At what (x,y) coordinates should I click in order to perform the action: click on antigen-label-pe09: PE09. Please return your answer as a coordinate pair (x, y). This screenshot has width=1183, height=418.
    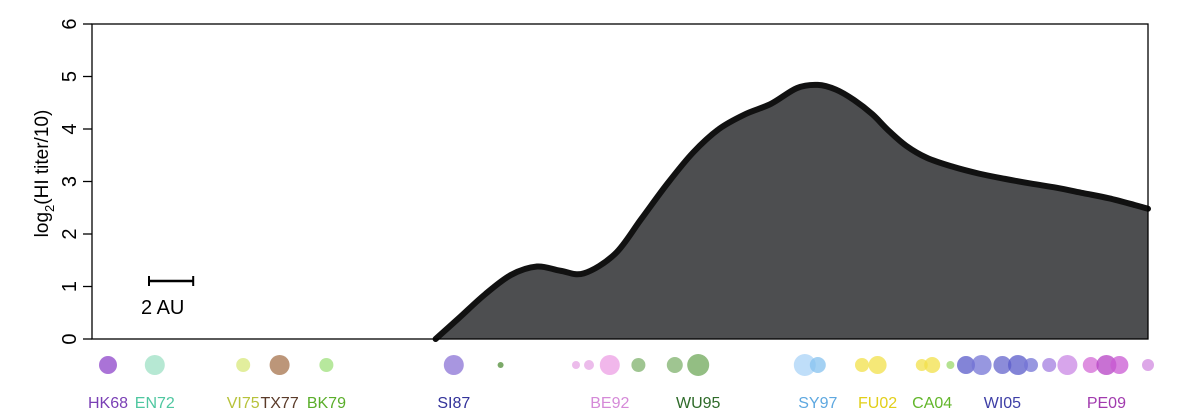
    Looking at the image, I should click on (1106, 403).